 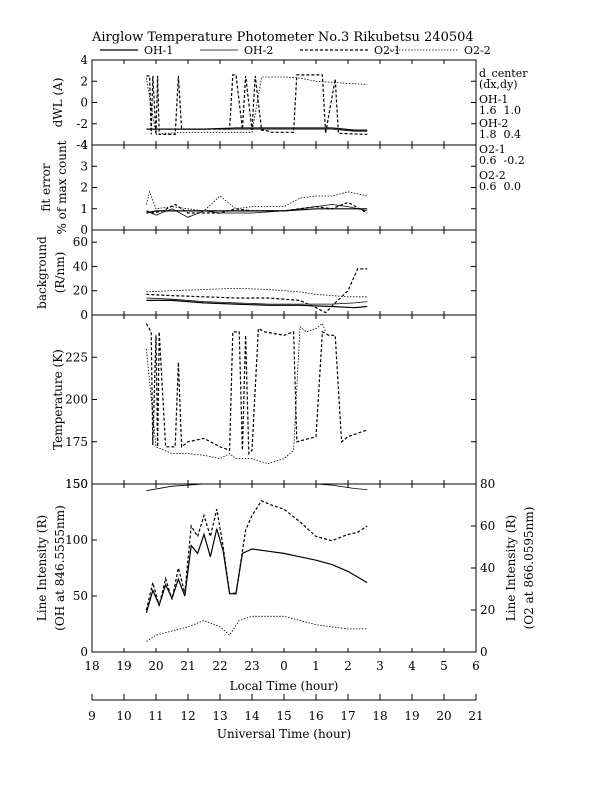 I want to click on legend-label-oh1: OH-1, so click(x=159, y=50).